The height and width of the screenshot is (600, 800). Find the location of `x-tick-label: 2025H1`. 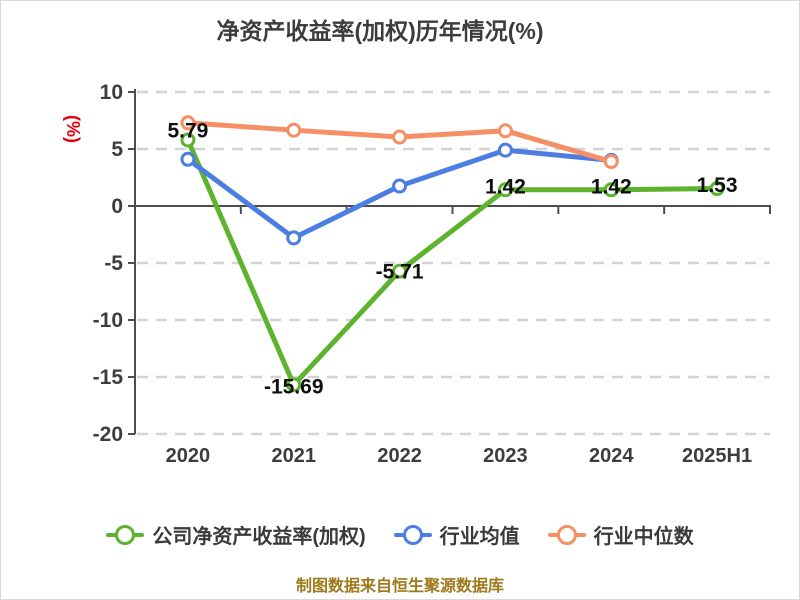

x-tick-label: 2025H1 is located at coordinates (717, 456).